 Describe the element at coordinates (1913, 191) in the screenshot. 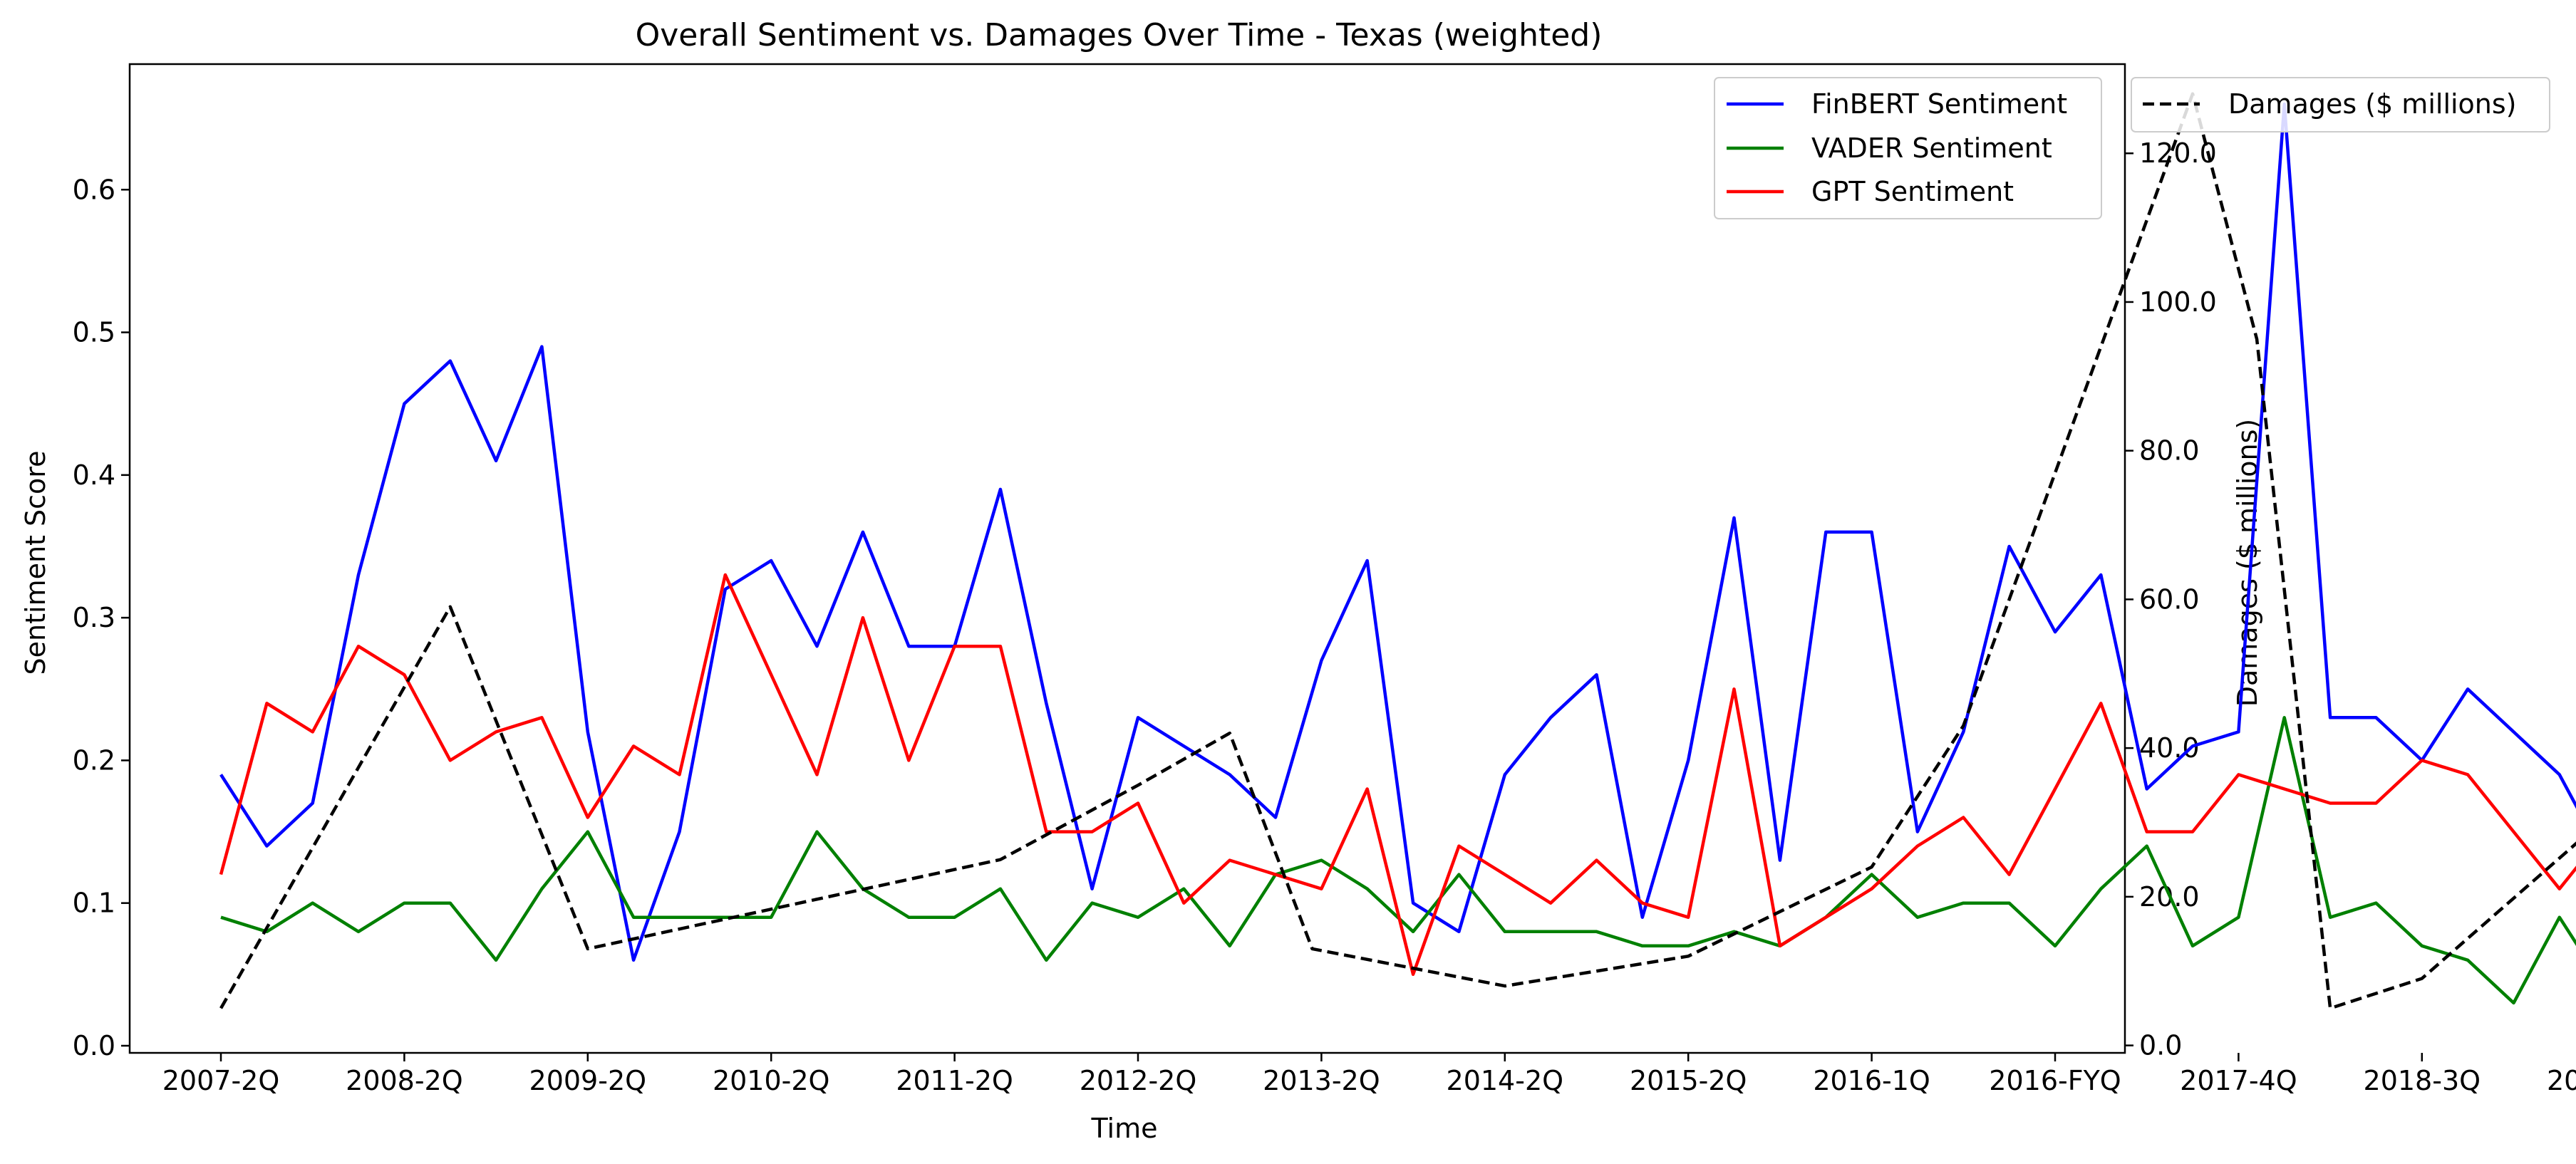

I see `legend-gpt-label: GPT Sentiment` at that location.